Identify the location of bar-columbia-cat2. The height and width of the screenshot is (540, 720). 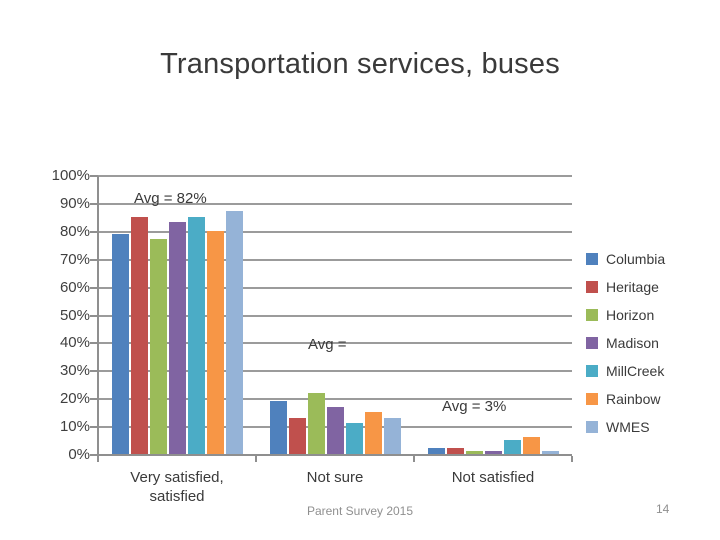
(436, 451).